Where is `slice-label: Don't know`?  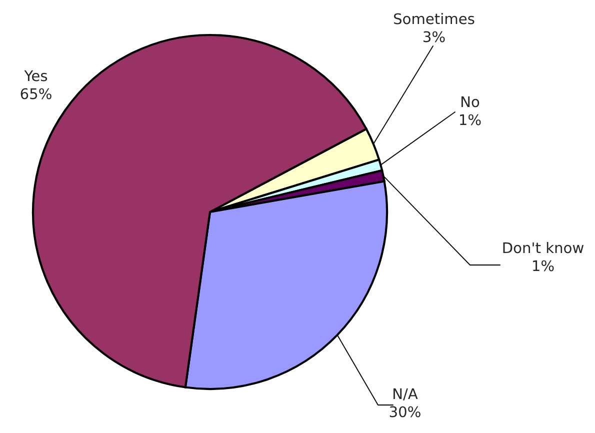 slice-label: Don't know is located at coordinates (543, 248).